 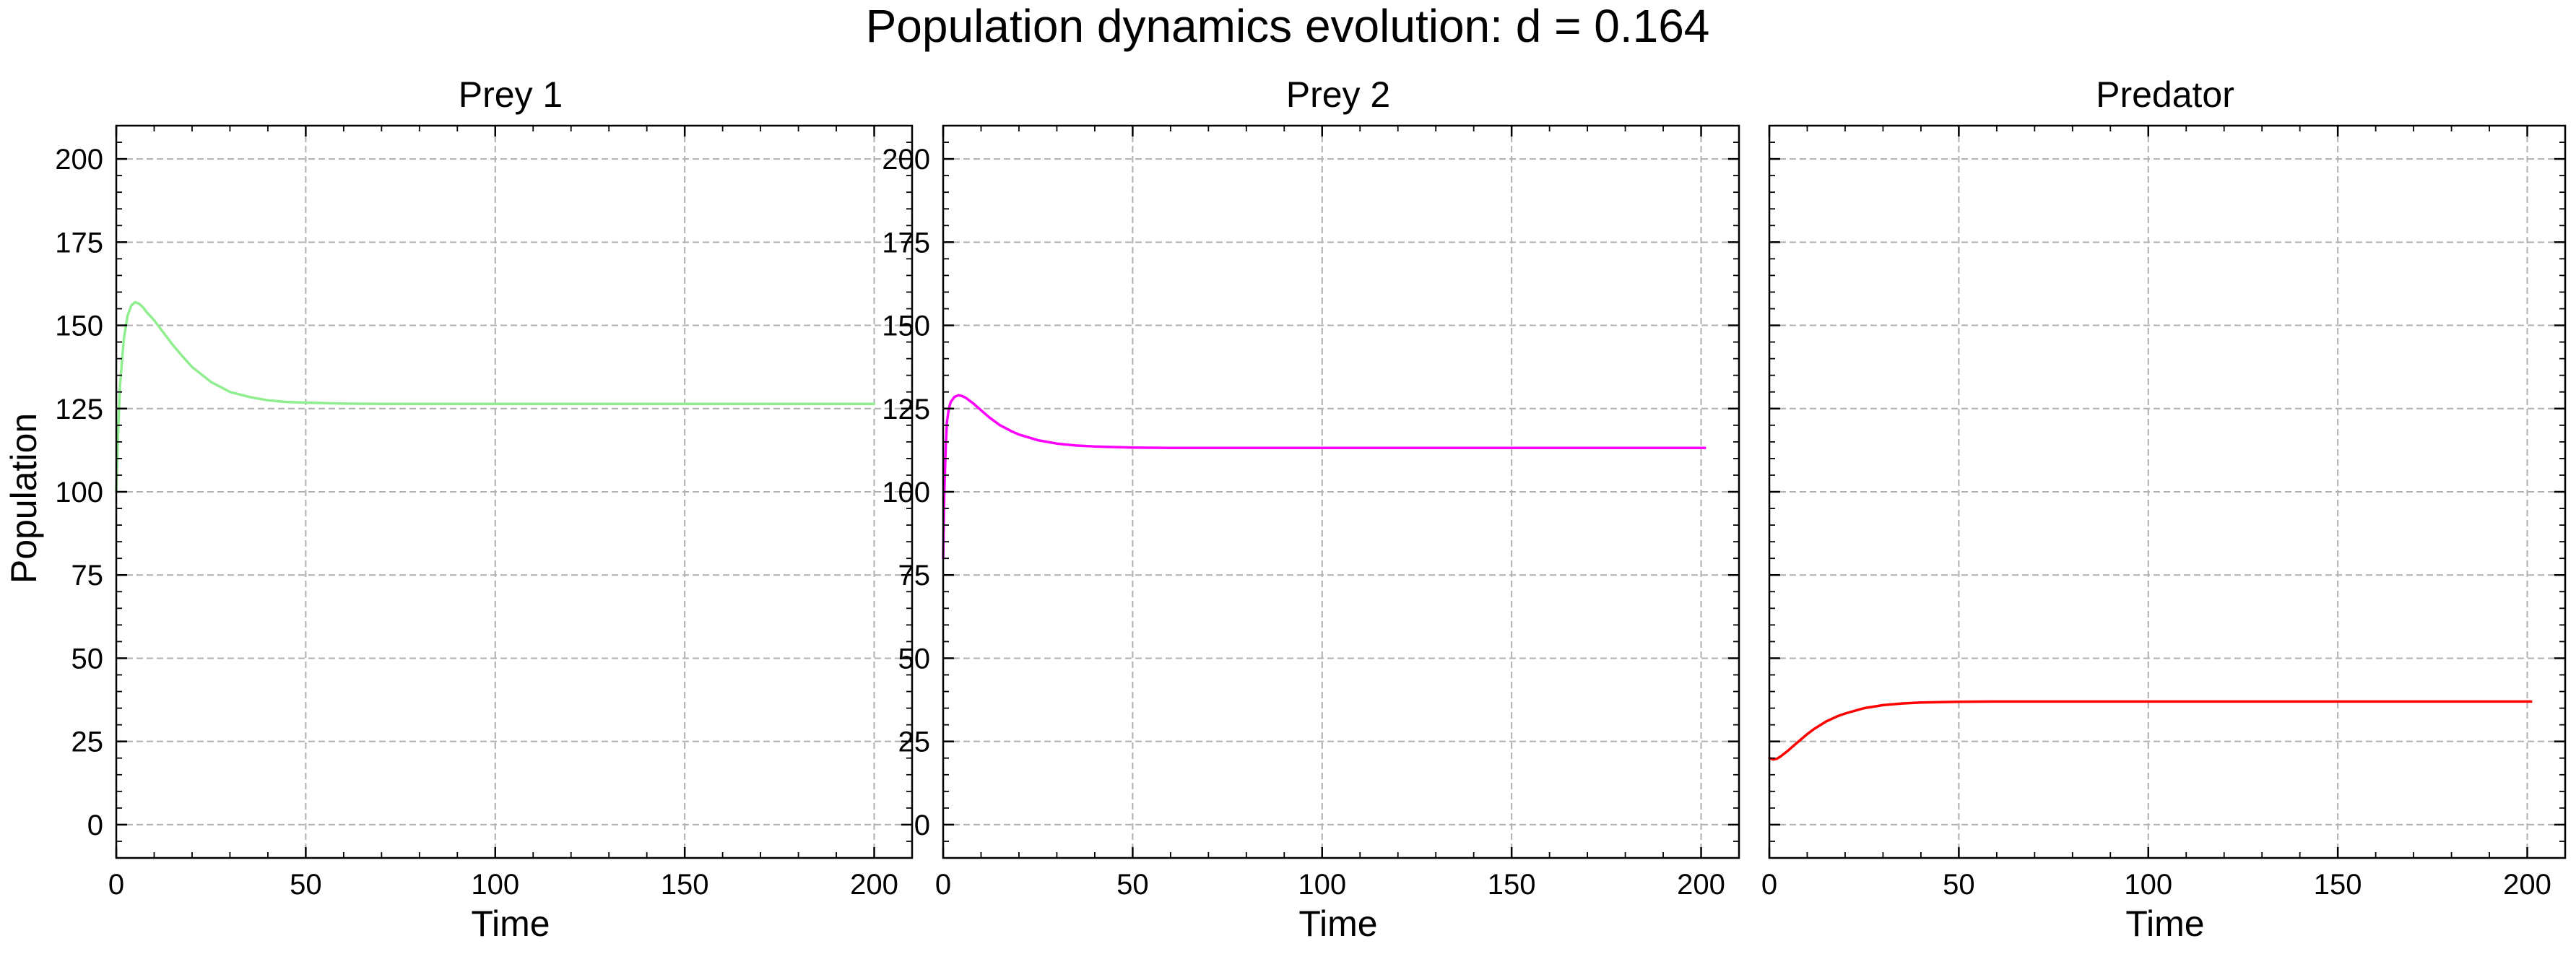 I want to click on panel-title: Predator, so click(x=2165, y=95).